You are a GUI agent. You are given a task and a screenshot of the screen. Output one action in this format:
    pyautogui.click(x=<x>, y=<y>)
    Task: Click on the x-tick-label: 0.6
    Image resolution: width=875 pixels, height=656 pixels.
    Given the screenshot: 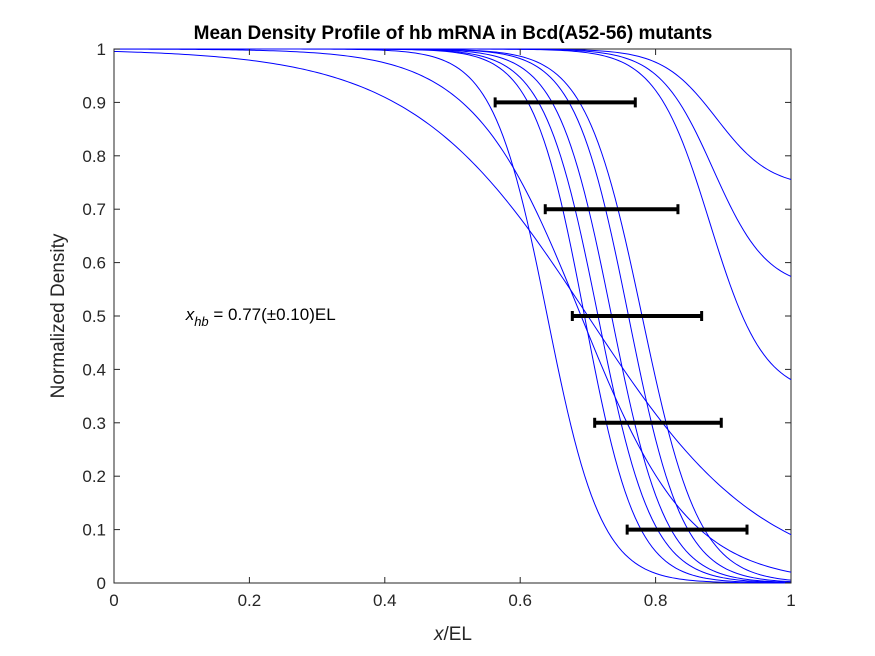 What is the action you would take?
    pyautogui.click(x=520, y=600)
    